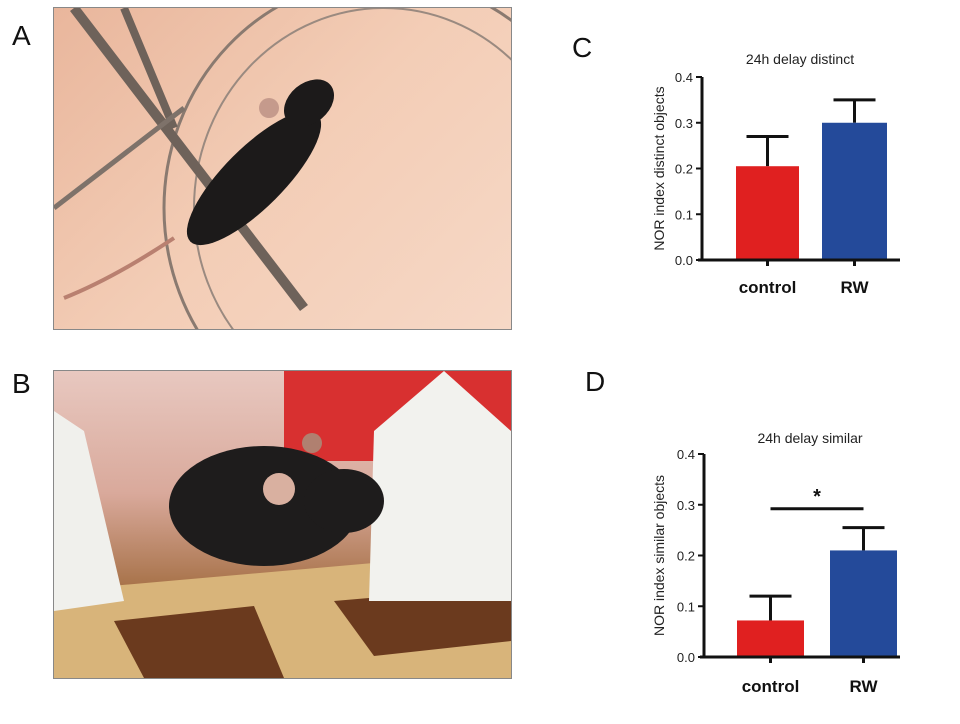 This screenshot has height=724, width=960. I want to click on y-axis-label: NOR index distinct objects, so click(659, 168).